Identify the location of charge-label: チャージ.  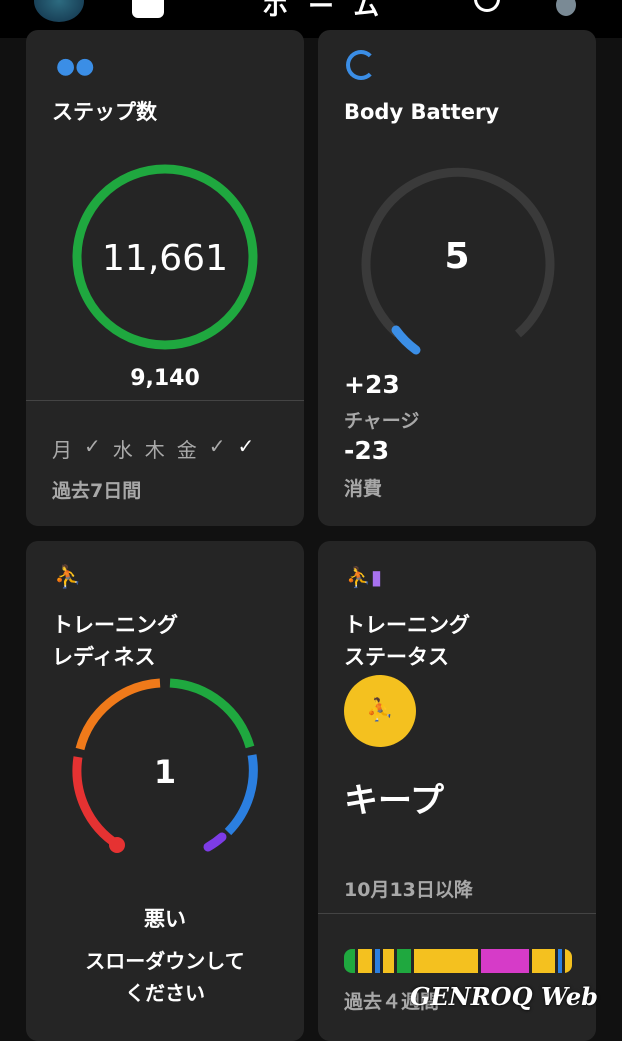
(382, 421).